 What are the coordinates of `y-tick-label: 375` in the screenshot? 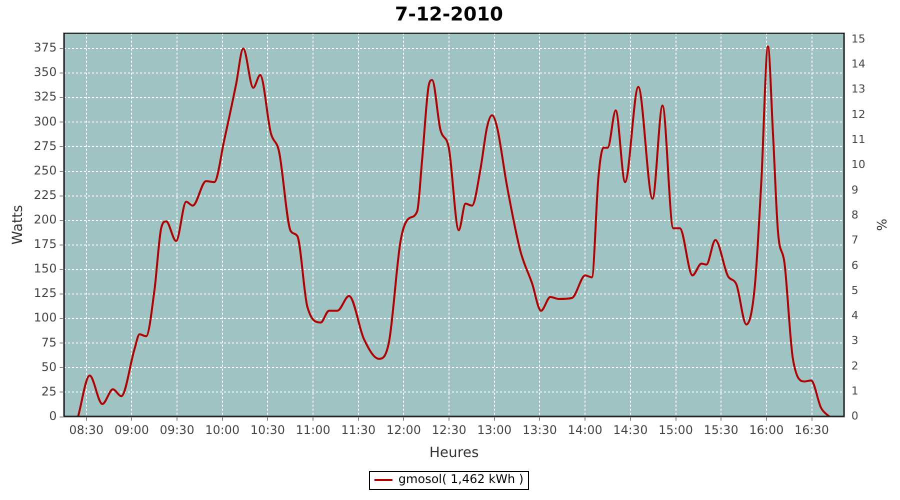 It's located at (45, 47).